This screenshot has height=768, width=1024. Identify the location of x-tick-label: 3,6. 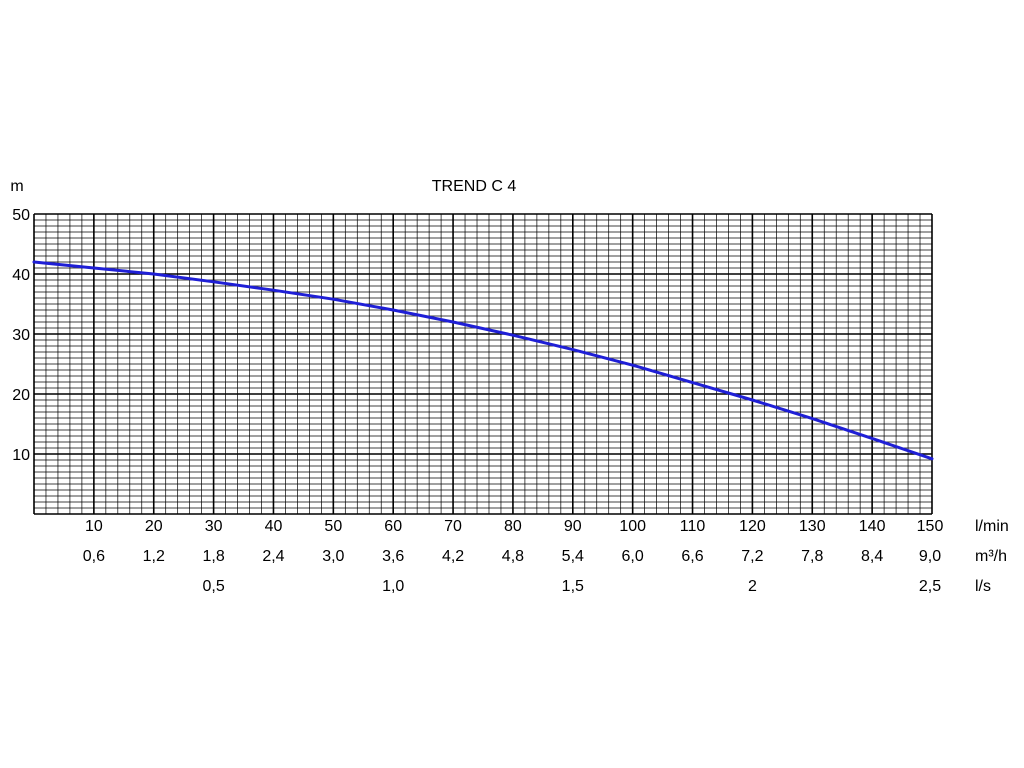
(393, 556).